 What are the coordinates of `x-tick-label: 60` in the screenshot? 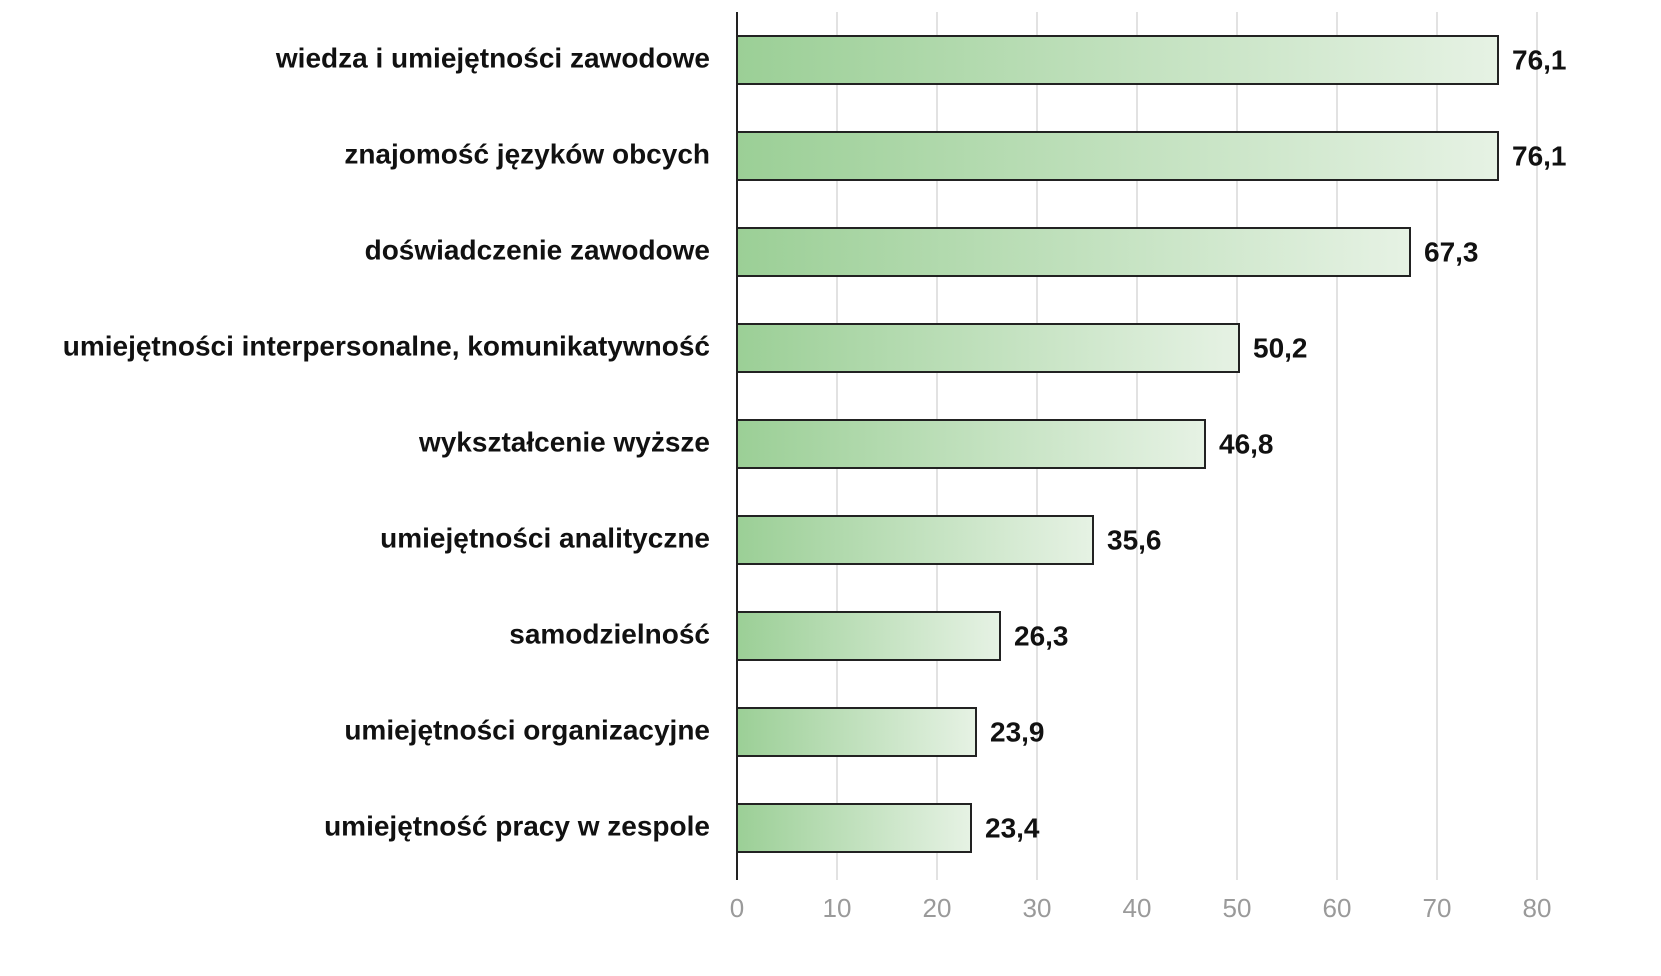 It's located at (1337, 908).